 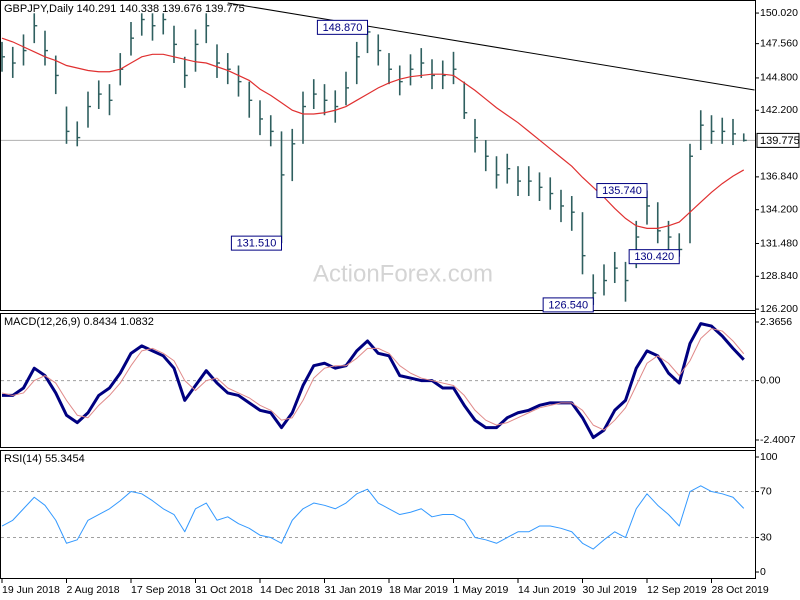 What do you see at coordinates (763, 572) in the screenshot?
I see `y-tick-label: 0` at bounding box center [763, 572].